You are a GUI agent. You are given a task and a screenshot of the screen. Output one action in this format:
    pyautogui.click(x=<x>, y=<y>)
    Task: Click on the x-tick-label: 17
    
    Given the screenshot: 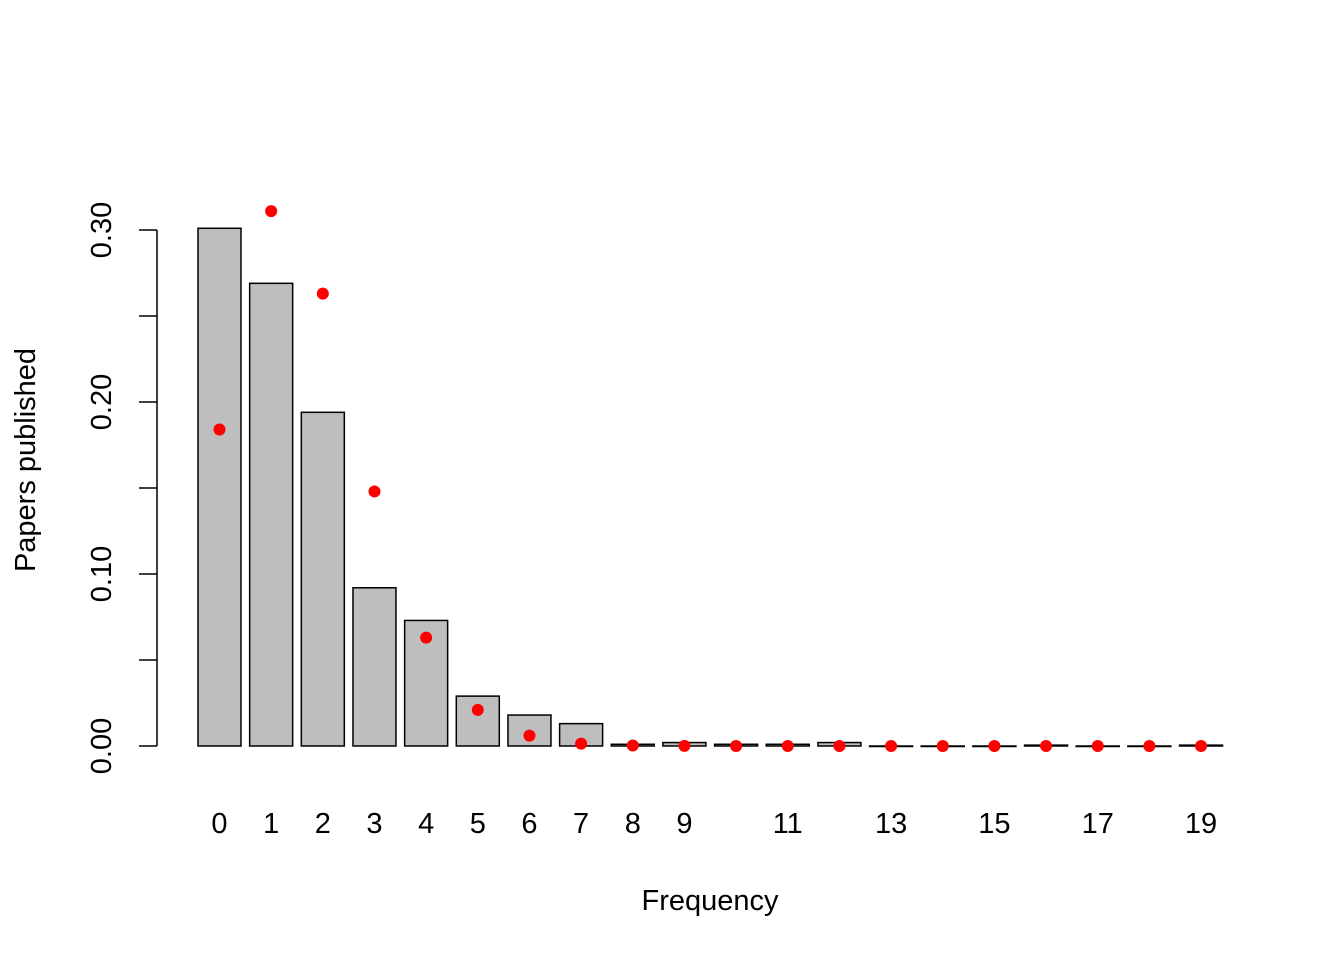 What is the action you would take?
    pyautogui.click(x=1098, y=824)
    